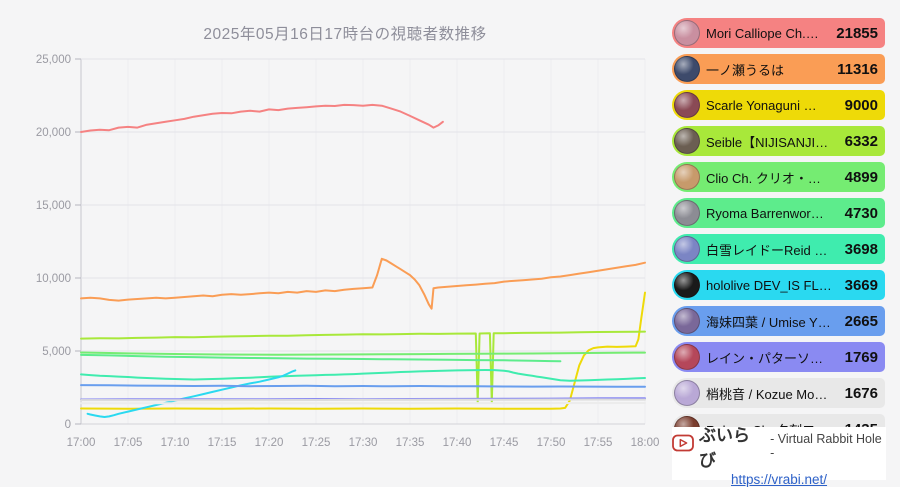 Image resolution: width=900 pixels, height=487 pixels. Describe the element at coordinates (53, 206) in the screenshot. I see `y-tick-label: 15,000` at that location.